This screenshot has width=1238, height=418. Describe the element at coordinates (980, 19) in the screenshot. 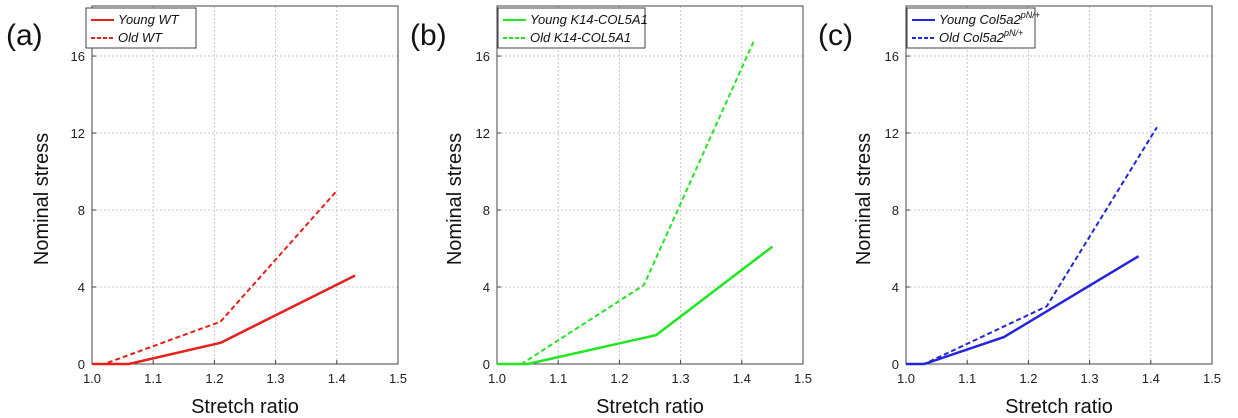

I see `legend-entry-name: Young Col5a2` at that location.